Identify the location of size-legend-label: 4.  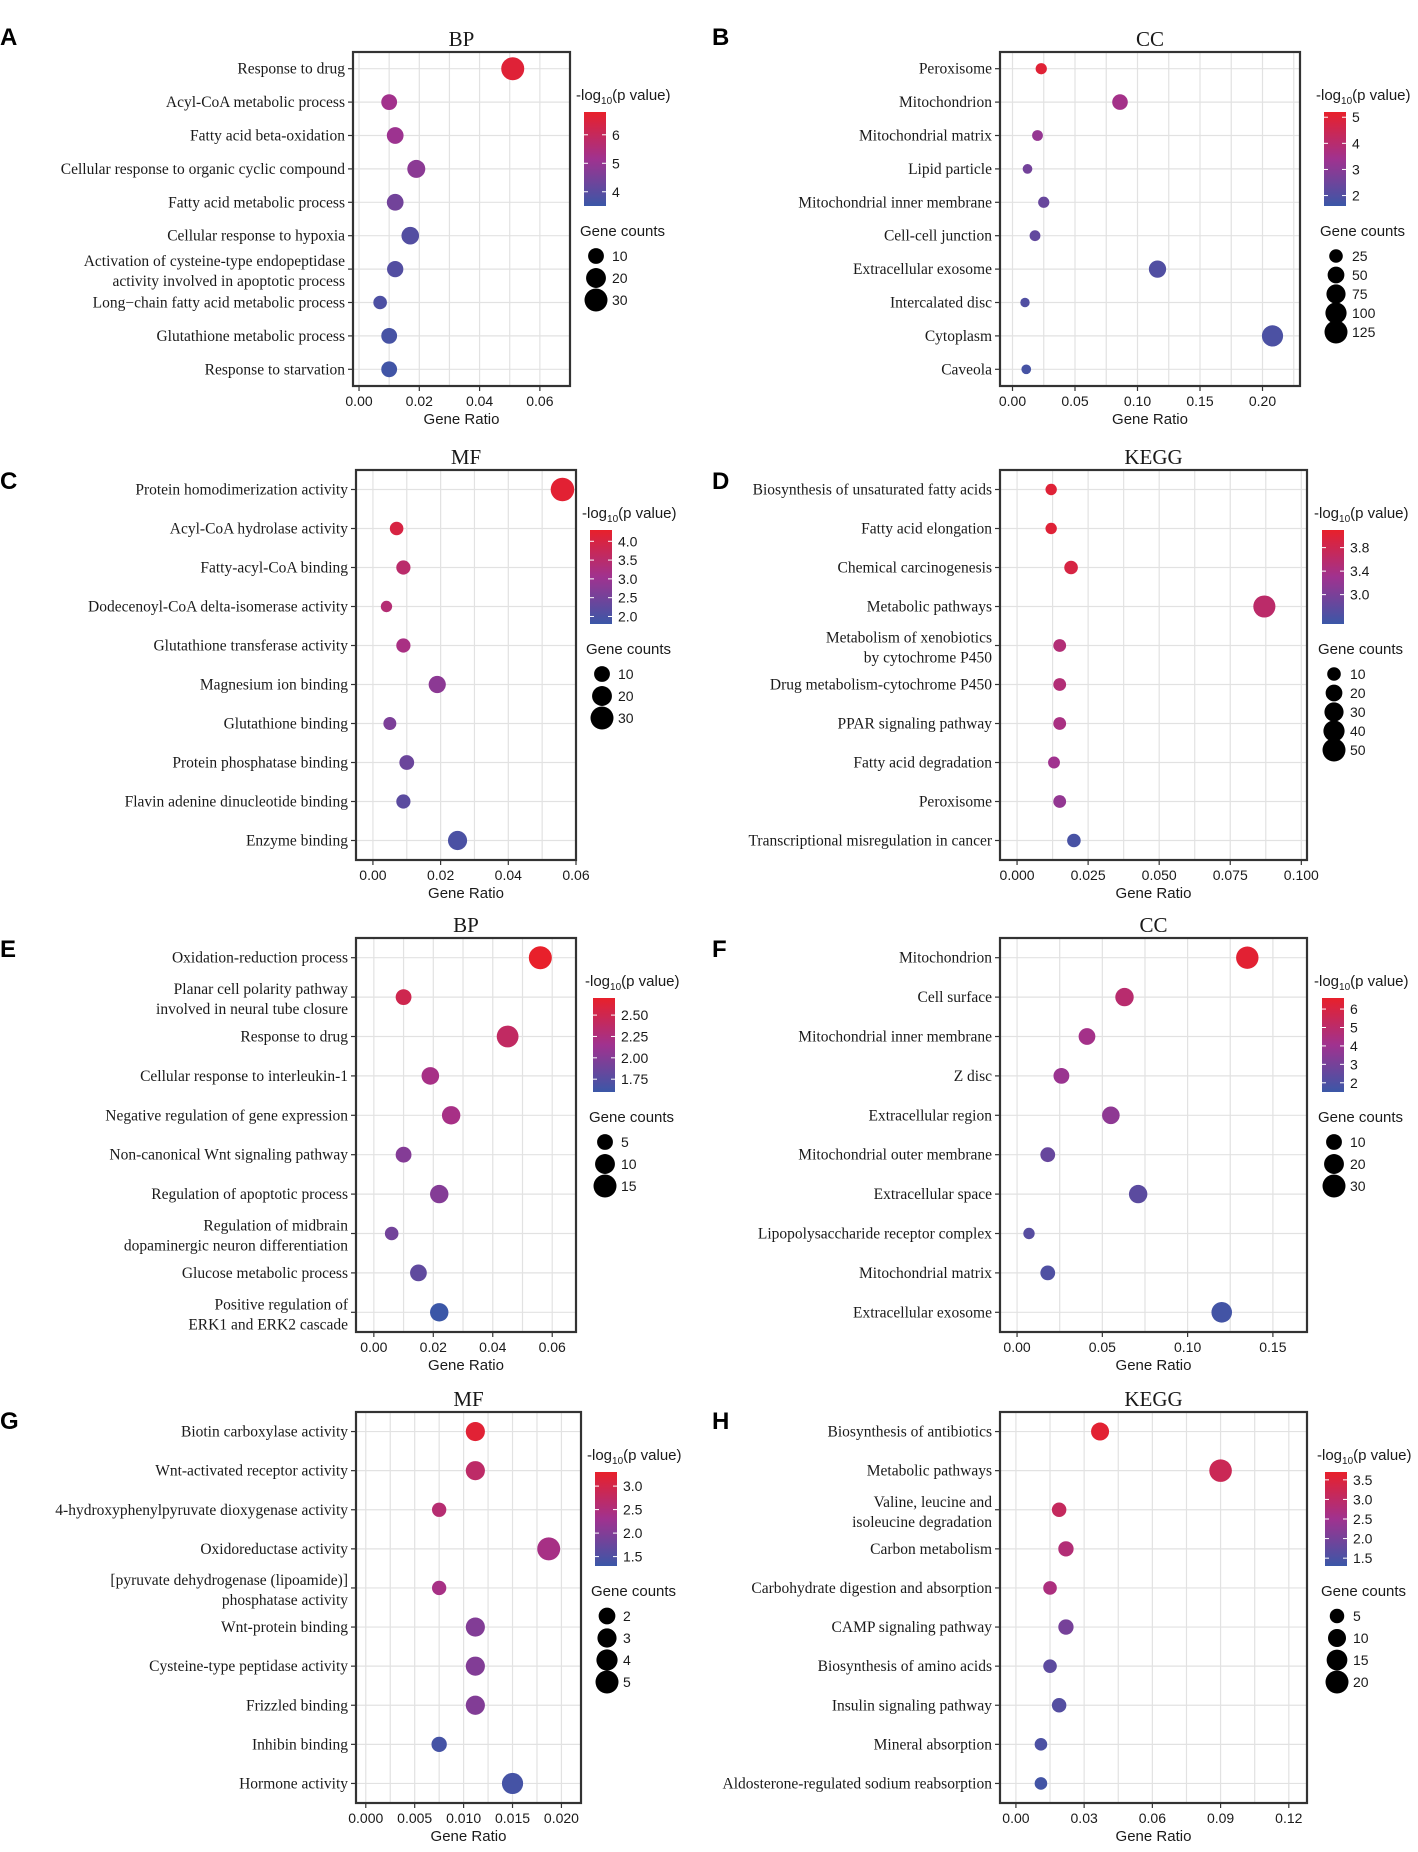
(627, 1660).